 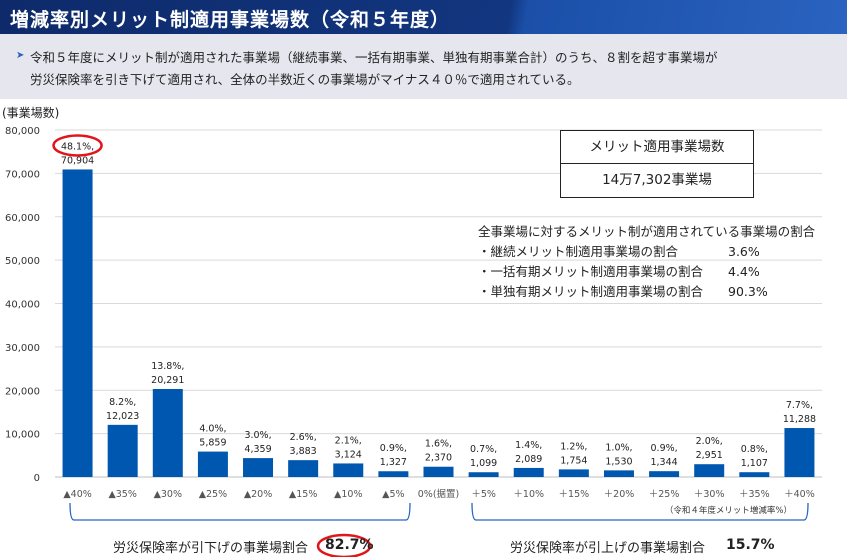 I want to click on bar-percent-label: 4.0%,, so click(x=212, y=429).